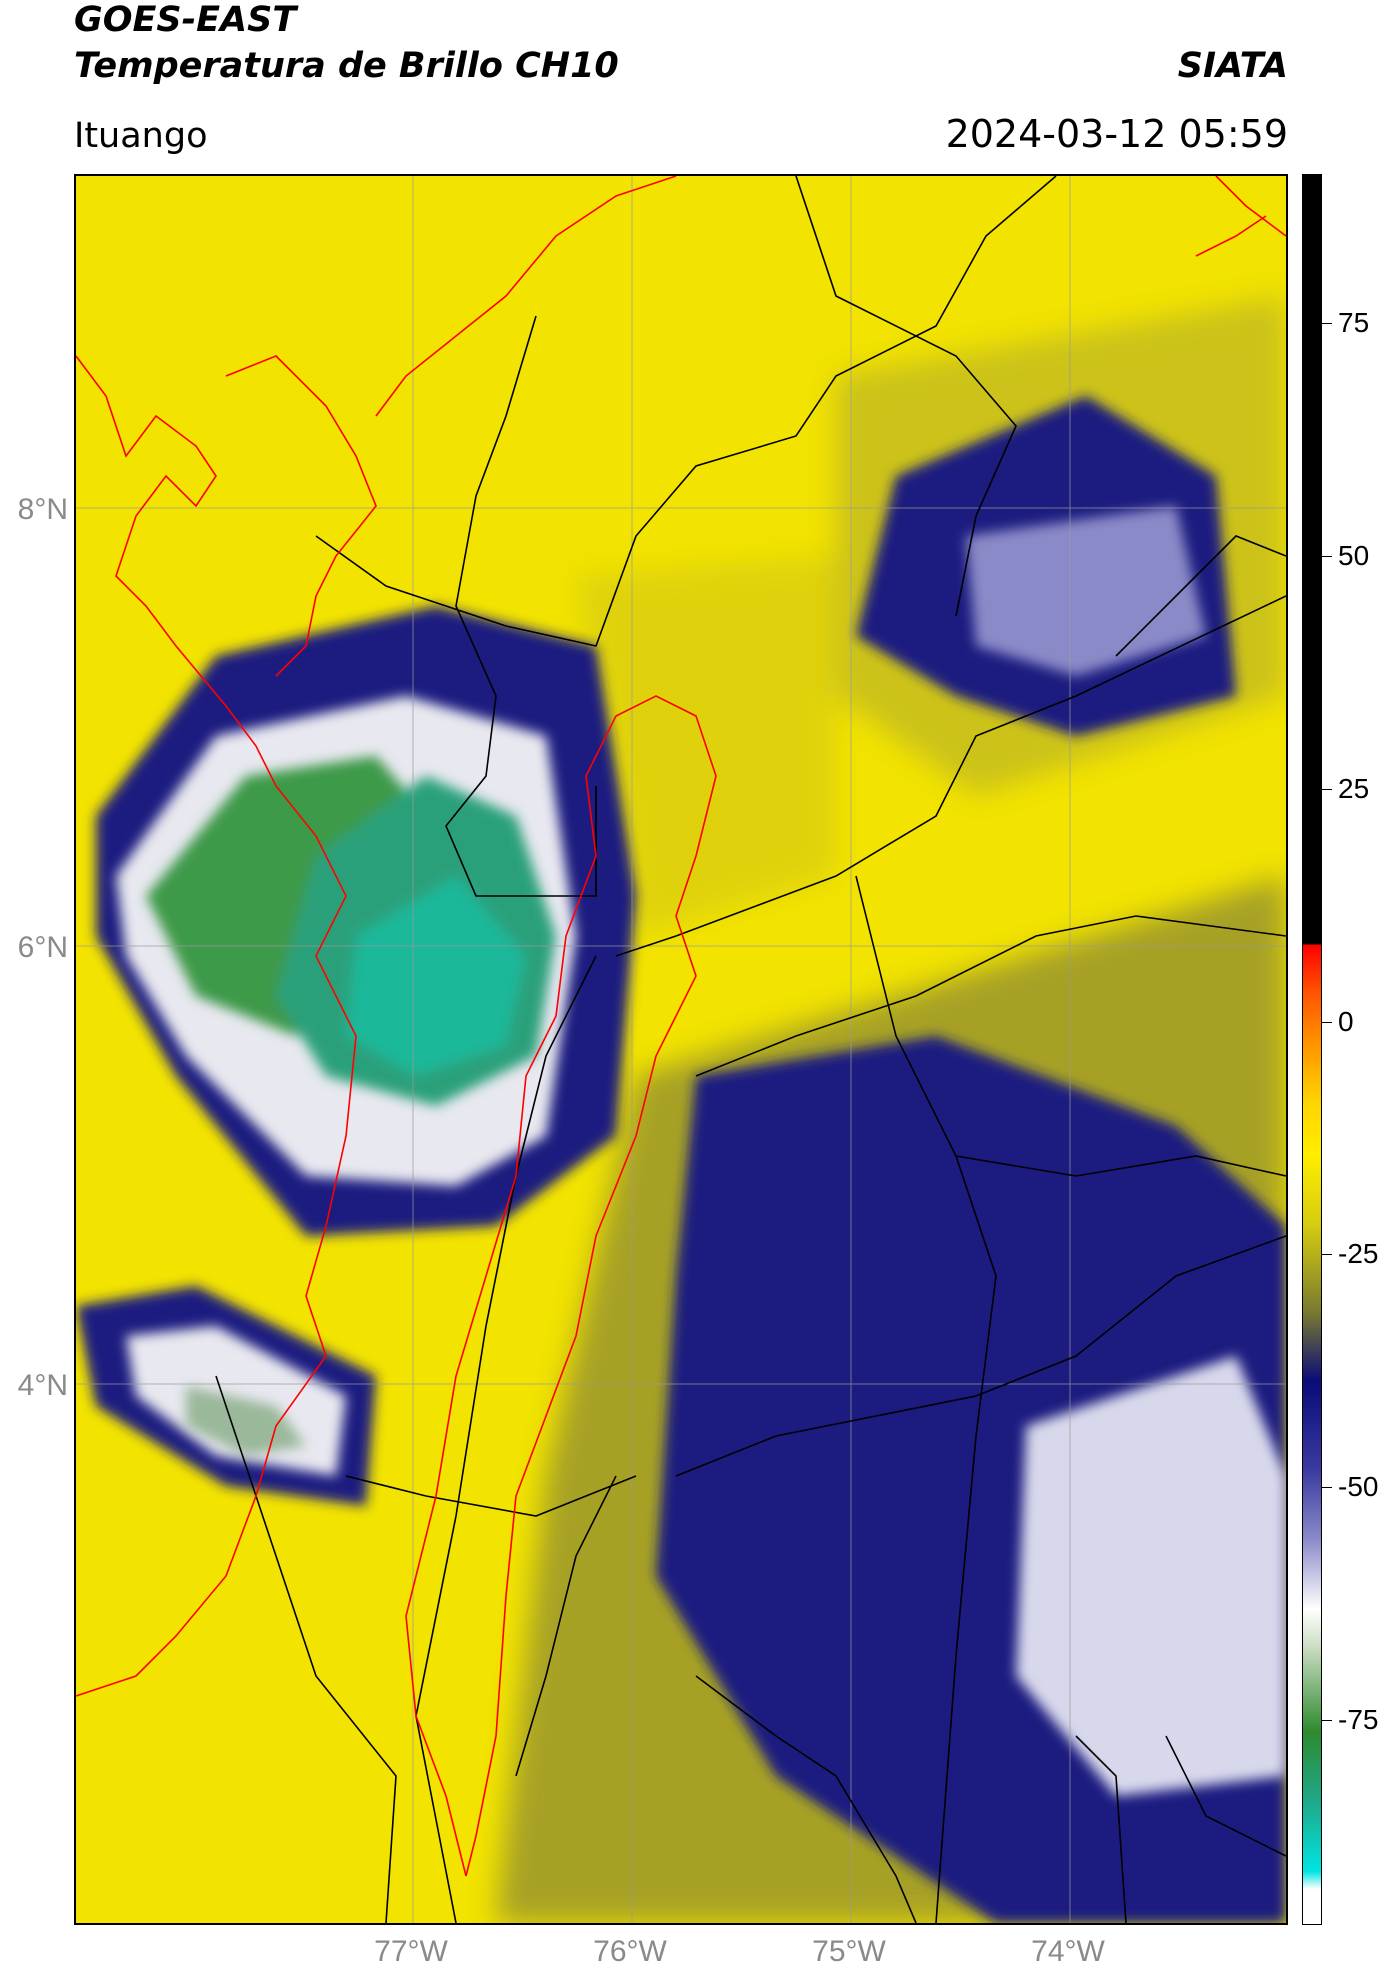 This screenshot has height=1981, width=1384. What do you see at coordinates (185, 20) in the screenshot?
I see `satellite-title: GOES-EAST` at bounding box center [185, 20].